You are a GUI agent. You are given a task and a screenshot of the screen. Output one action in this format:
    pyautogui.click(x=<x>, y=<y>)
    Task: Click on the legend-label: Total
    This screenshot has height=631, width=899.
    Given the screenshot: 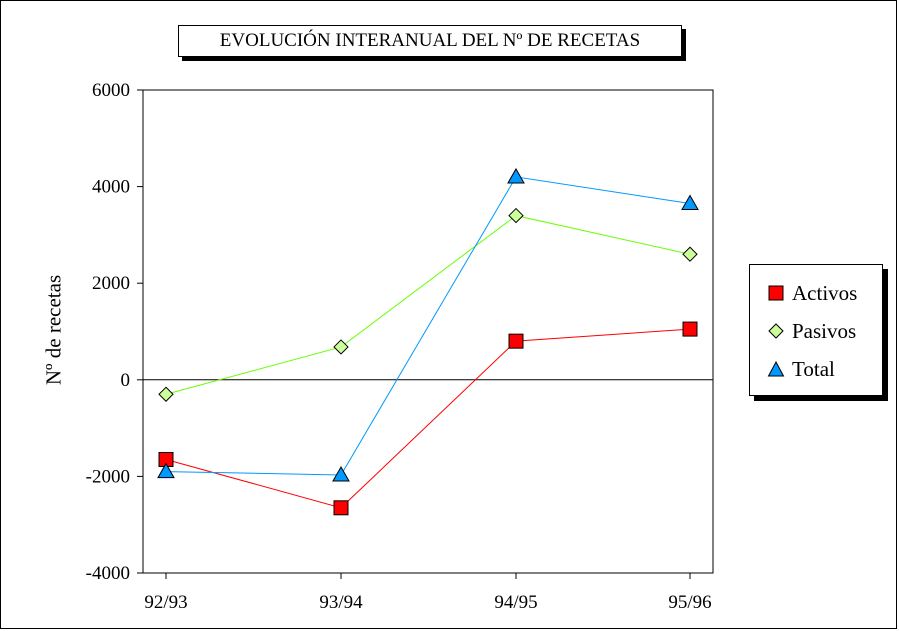 What is the action you would take?
    pyautogui.click(x=813, y=368)
    